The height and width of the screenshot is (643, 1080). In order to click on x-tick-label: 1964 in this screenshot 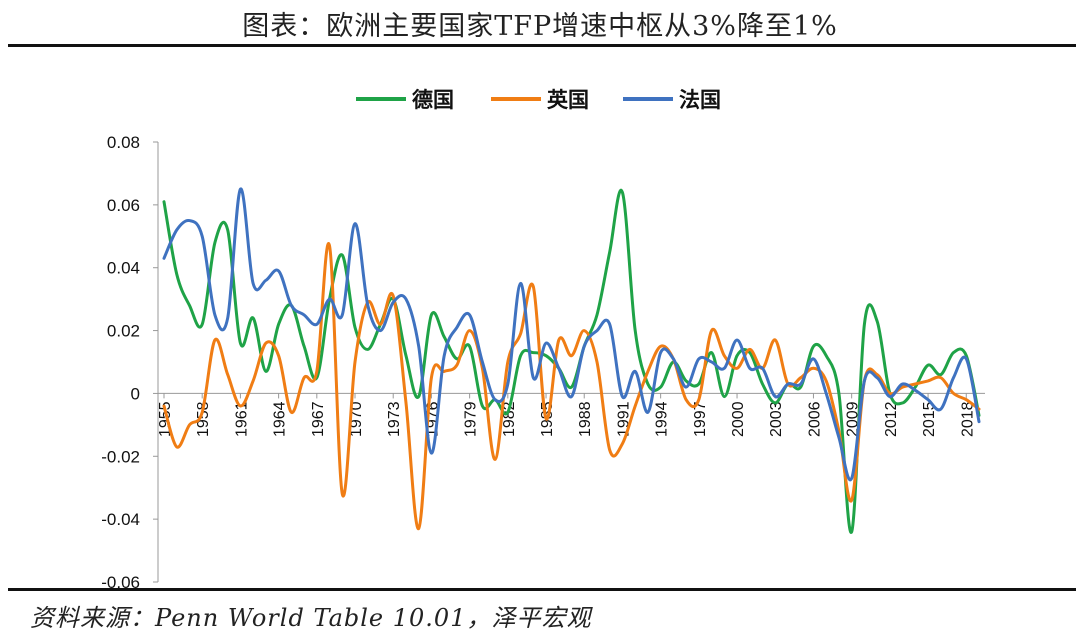, I will do `click(280, 419)`.